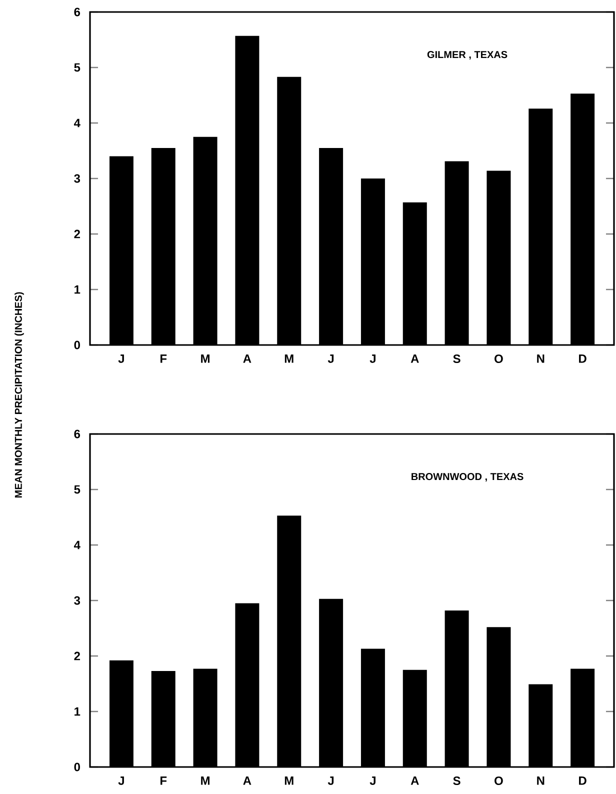  I want to click on y-axis-title: MEAN MONTHLY PRECIPITATION (INCHES), so click(19, 395).